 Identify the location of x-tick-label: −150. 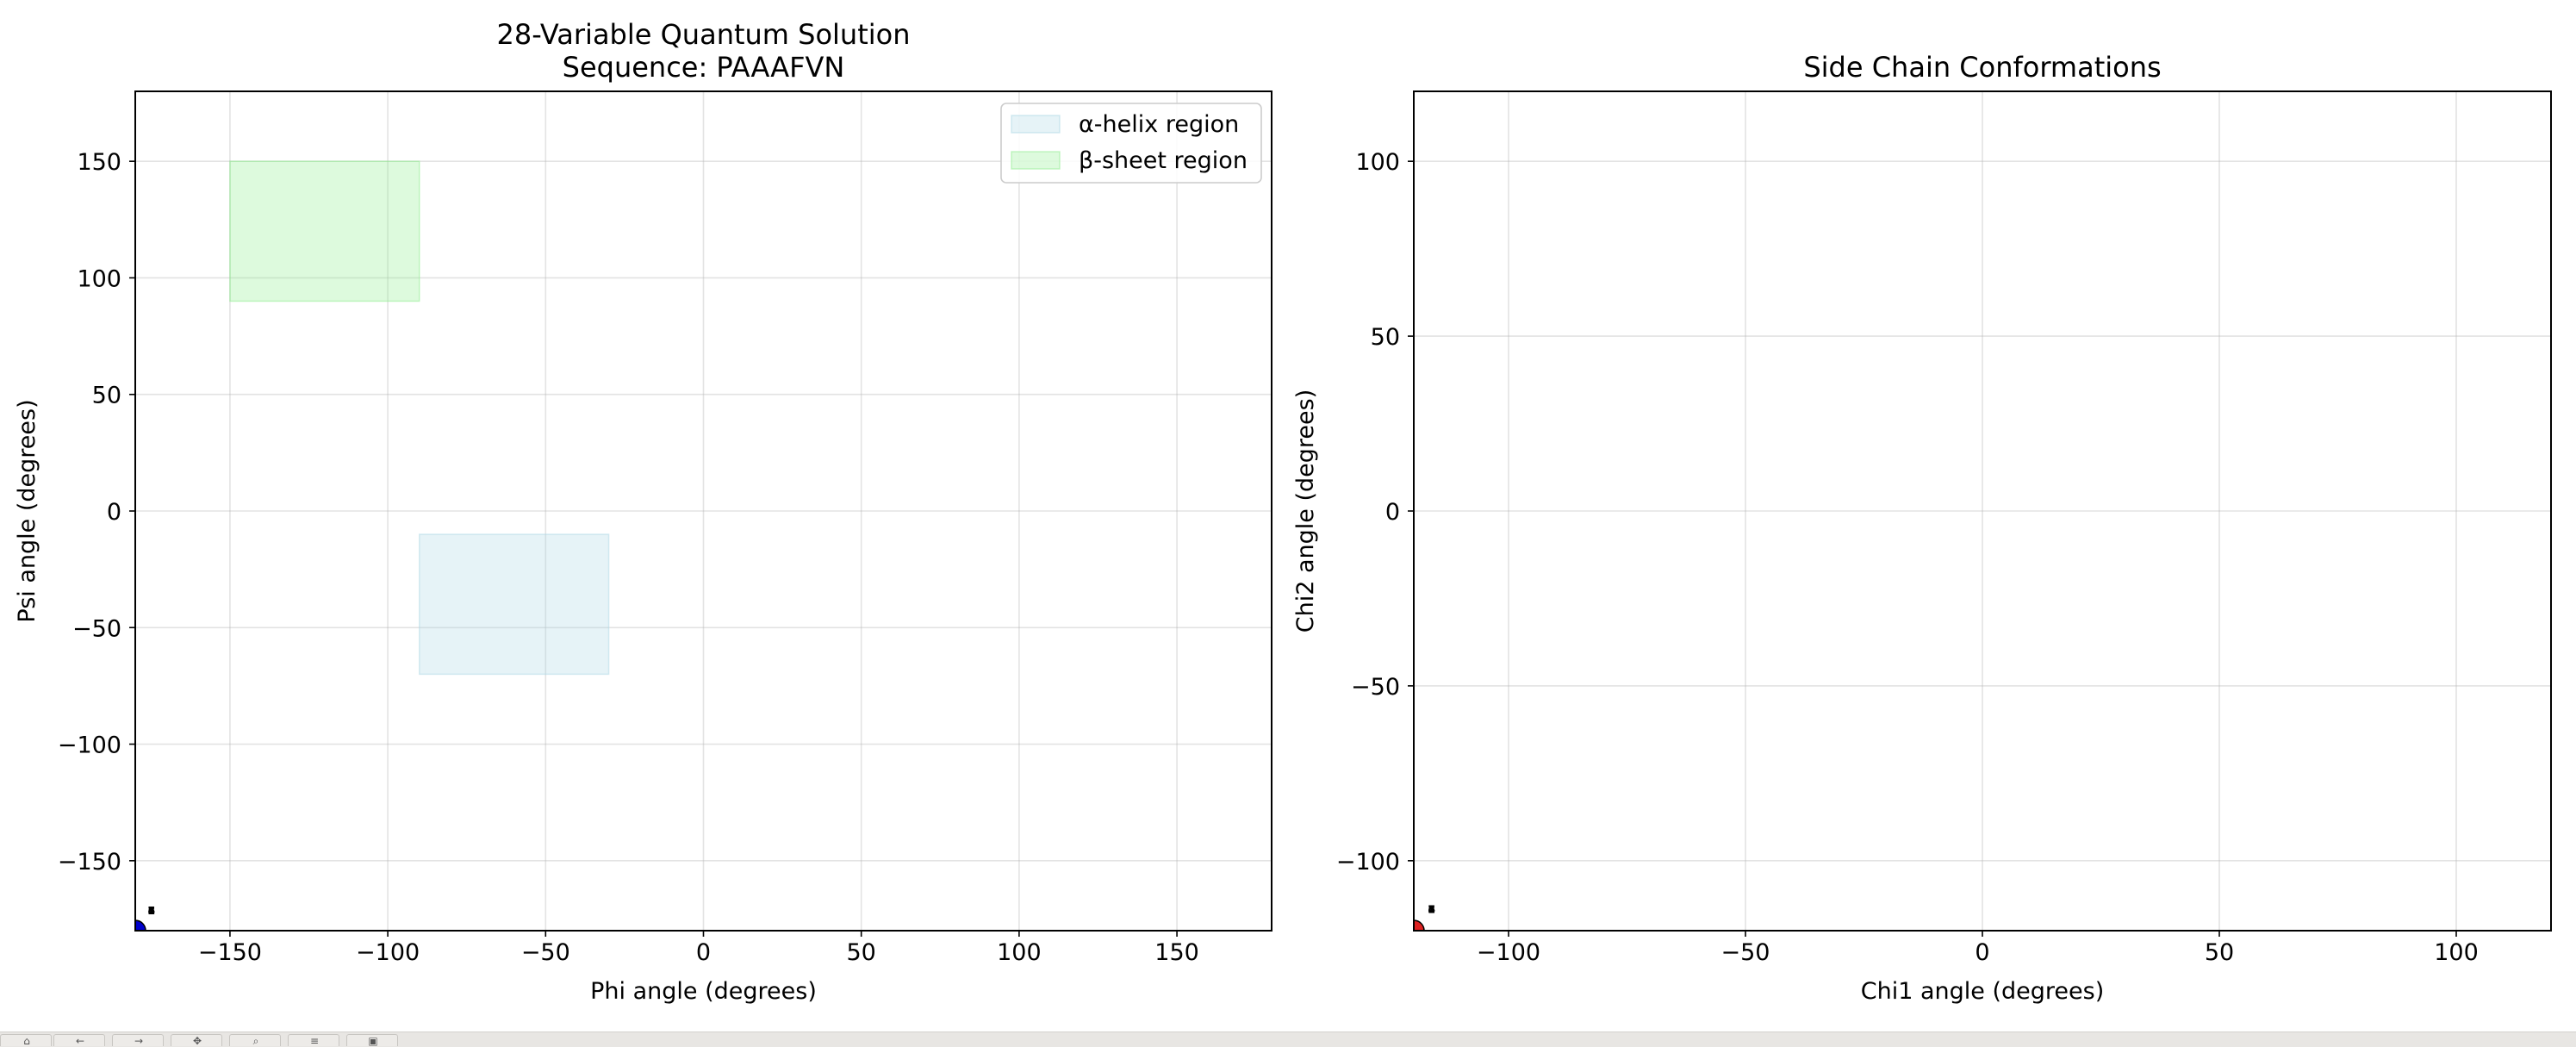
(230, 952).